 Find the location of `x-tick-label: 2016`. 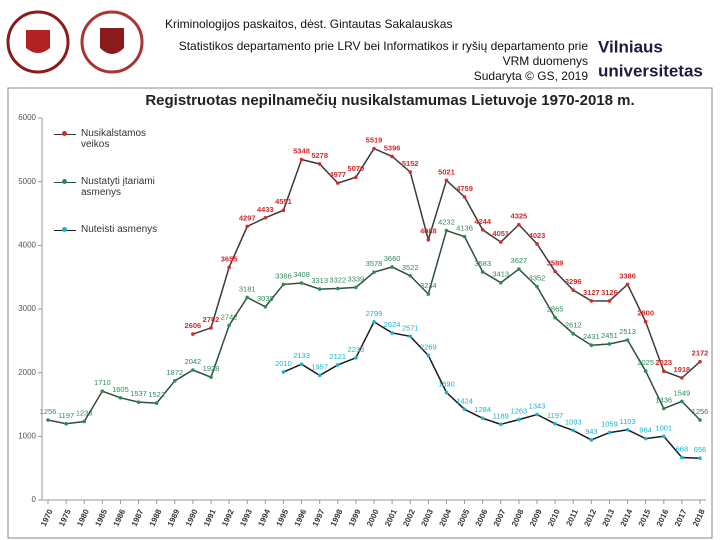

x-tick-label: 2016 is located at coordinates (663, 517).